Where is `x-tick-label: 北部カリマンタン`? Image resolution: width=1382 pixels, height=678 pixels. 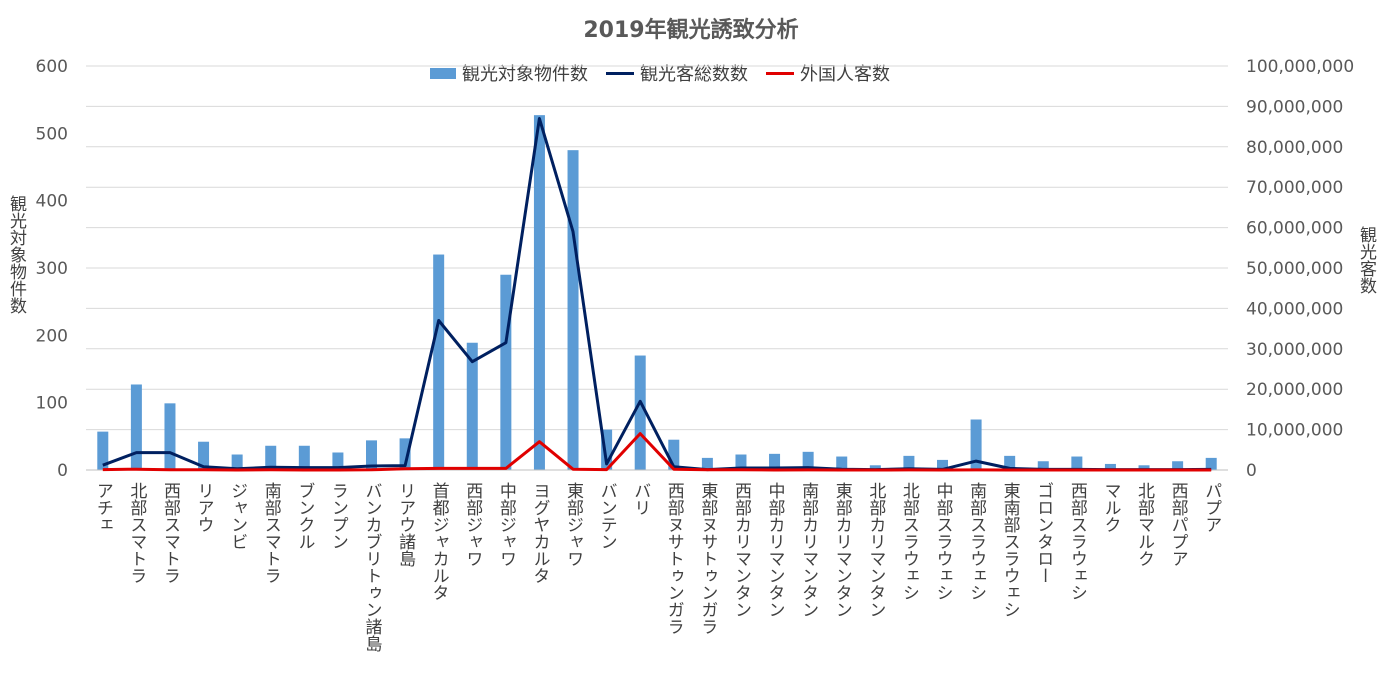 x-tick-label: 北部カリマンタン is located at coordinates (875, 550).